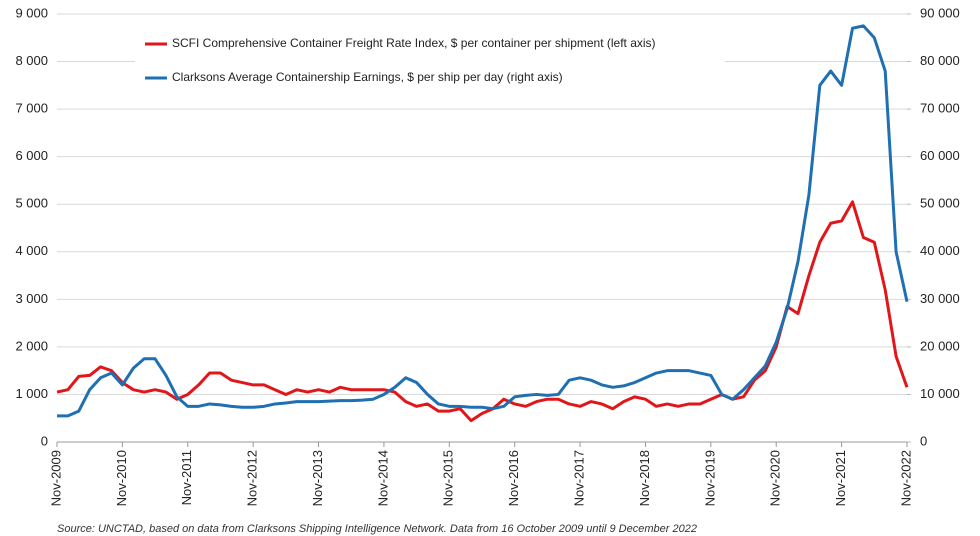  I want to click on y2-tick-label: 40 000, so click(940, 250).